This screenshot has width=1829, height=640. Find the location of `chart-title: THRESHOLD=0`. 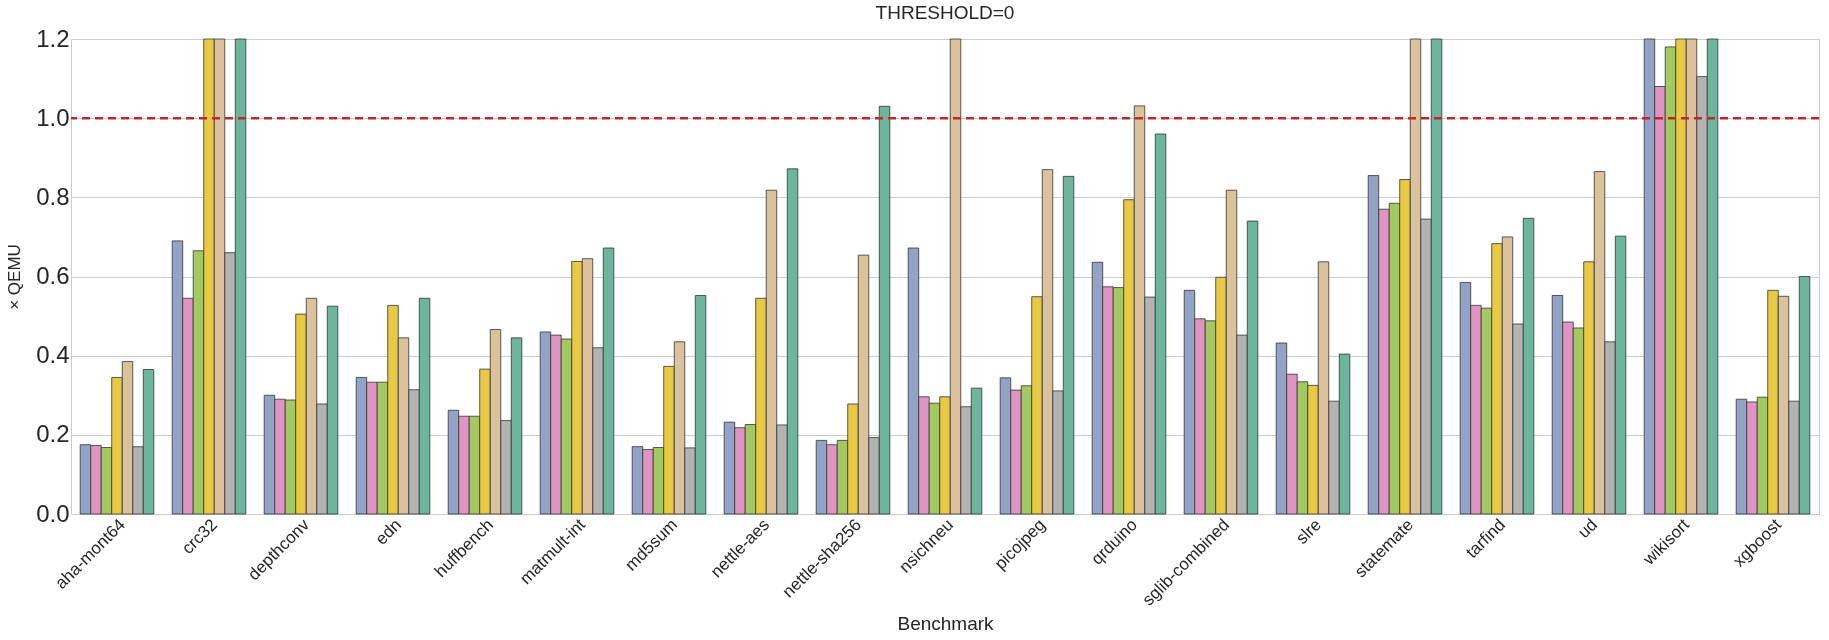

chart-title: THRESHOLD=0 is located at coordinates (945, 12).